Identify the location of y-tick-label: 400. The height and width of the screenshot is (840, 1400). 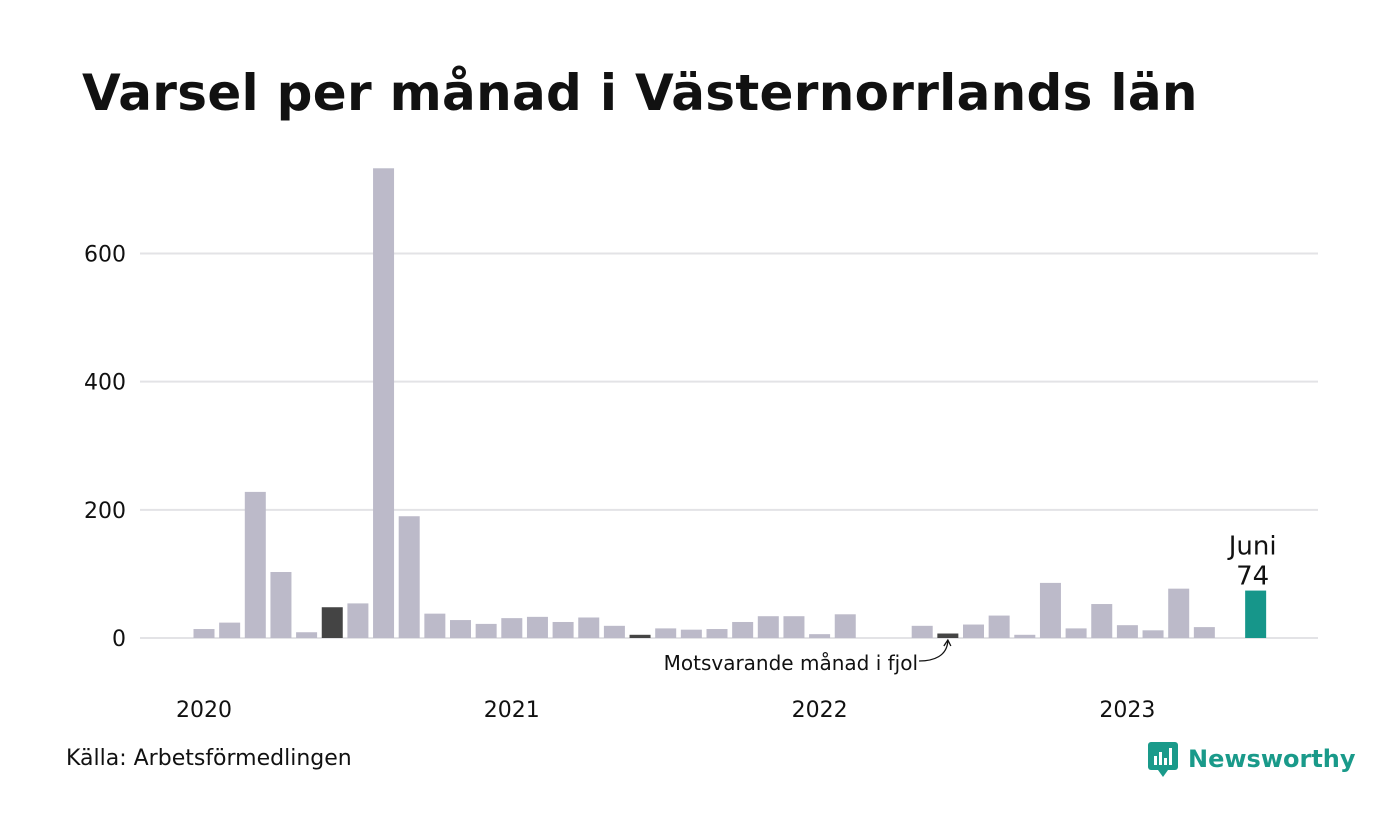
(105, 383).